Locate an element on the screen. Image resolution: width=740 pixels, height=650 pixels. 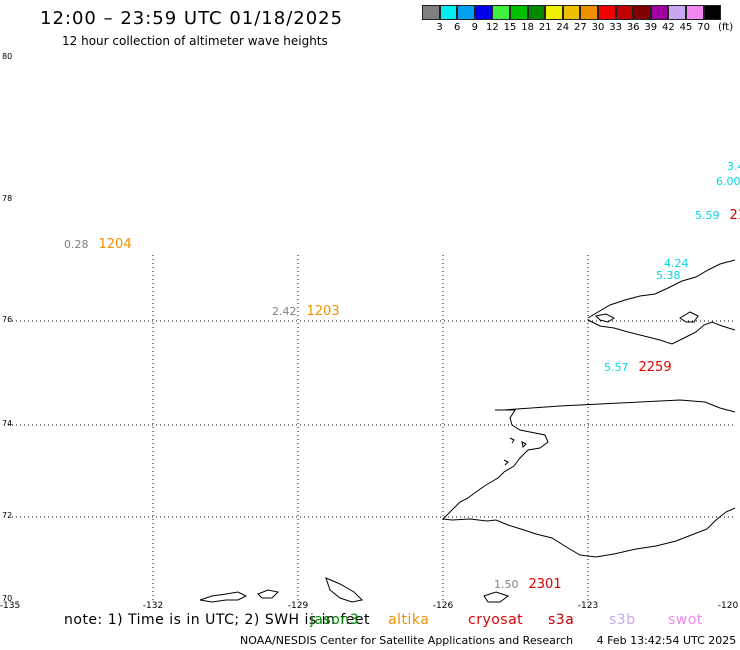
swh-value: 5.59 is located at coordinates (707, 215).